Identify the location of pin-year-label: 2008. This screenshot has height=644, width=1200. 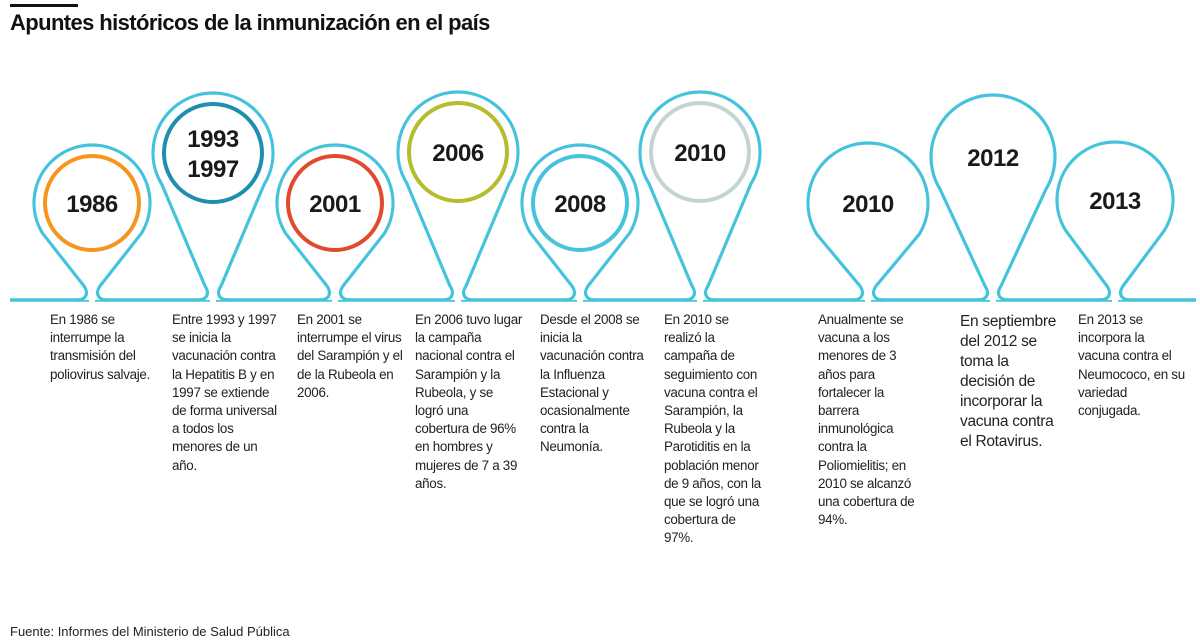
(580, 204).